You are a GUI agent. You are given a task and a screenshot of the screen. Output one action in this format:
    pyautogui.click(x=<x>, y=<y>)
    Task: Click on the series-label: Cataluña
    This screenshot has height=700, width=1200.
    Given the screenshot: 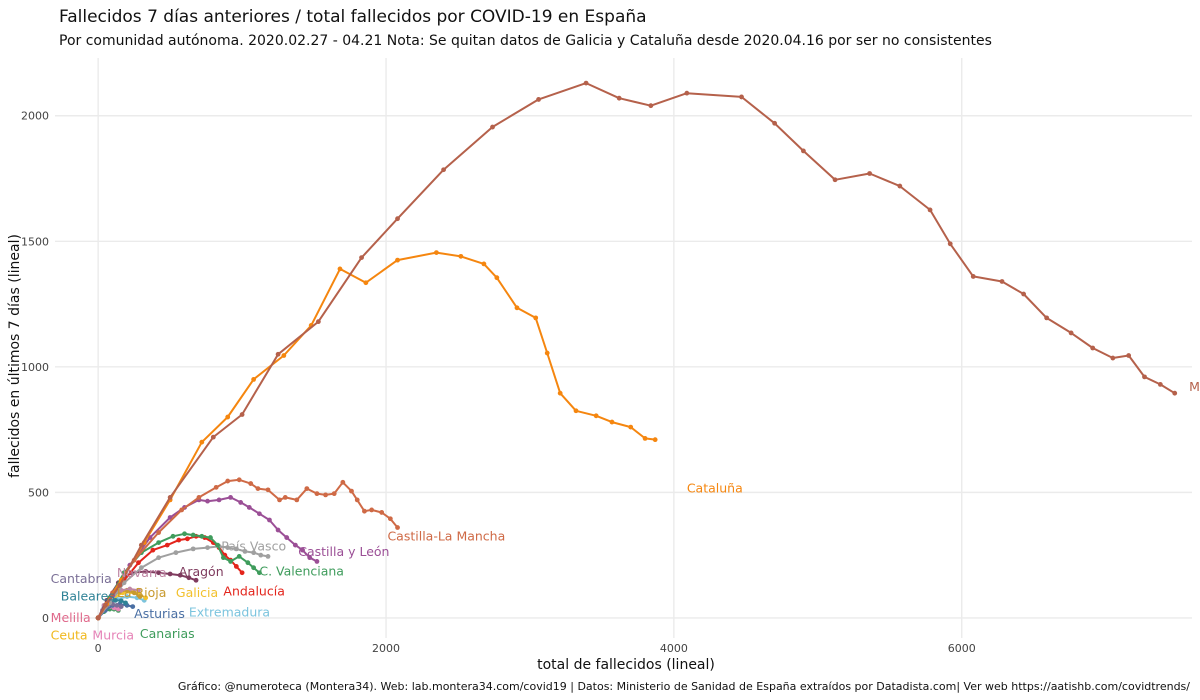 What is the action you would take?
    pyautogui.click(x=715, y=488)
    